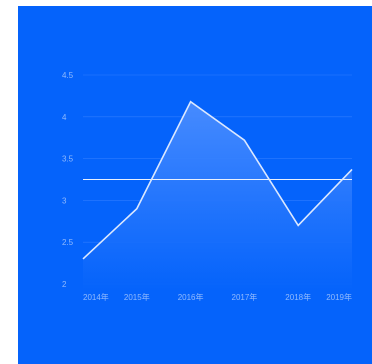 The height and width of the screenshot is (364, 372). Describe the element at coordinates (64, 117) in the screenshot. I see `y-tick-label: 4` at that location.